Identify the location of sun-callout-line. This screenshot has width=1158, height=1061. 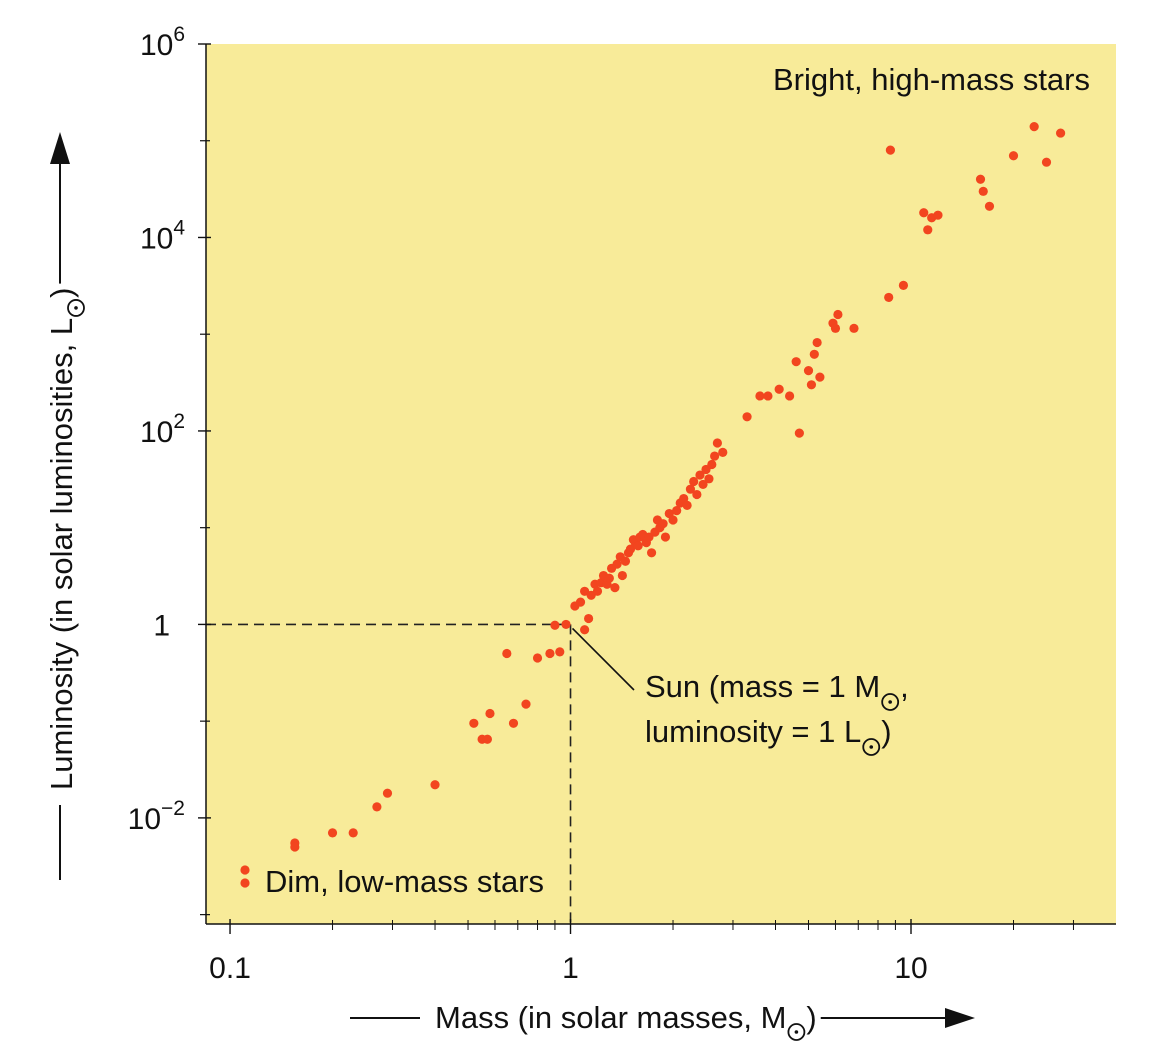
(603, 659).